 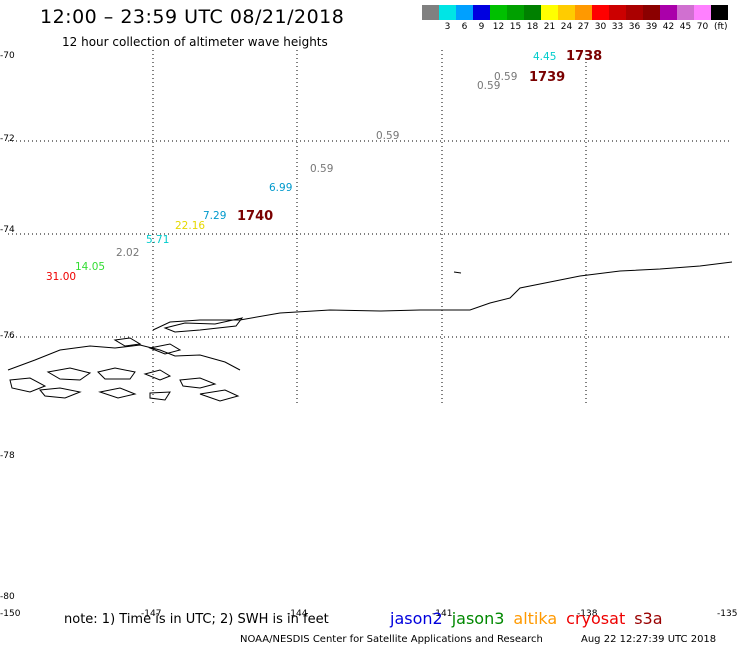 What do you see at coordinates (430, 27) in the screenshot?
I see `legend-tick-label` at bounding box center [430, 27].